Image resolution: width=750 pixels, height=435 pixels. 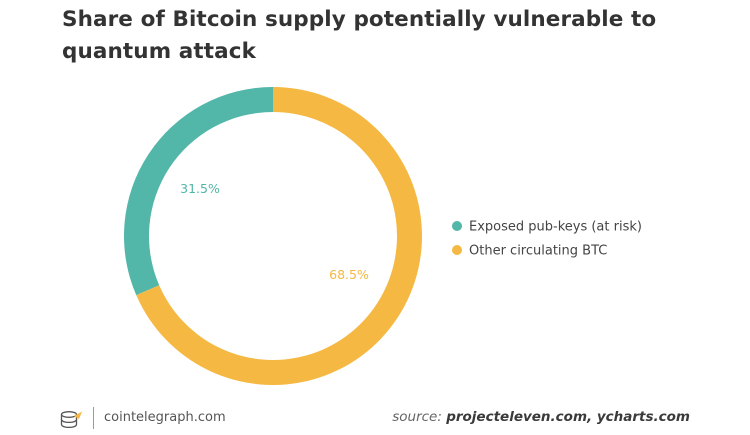 I want to click on footer-source: source: projecteleven.com, ycharts.com, so click(x=541, y=417).